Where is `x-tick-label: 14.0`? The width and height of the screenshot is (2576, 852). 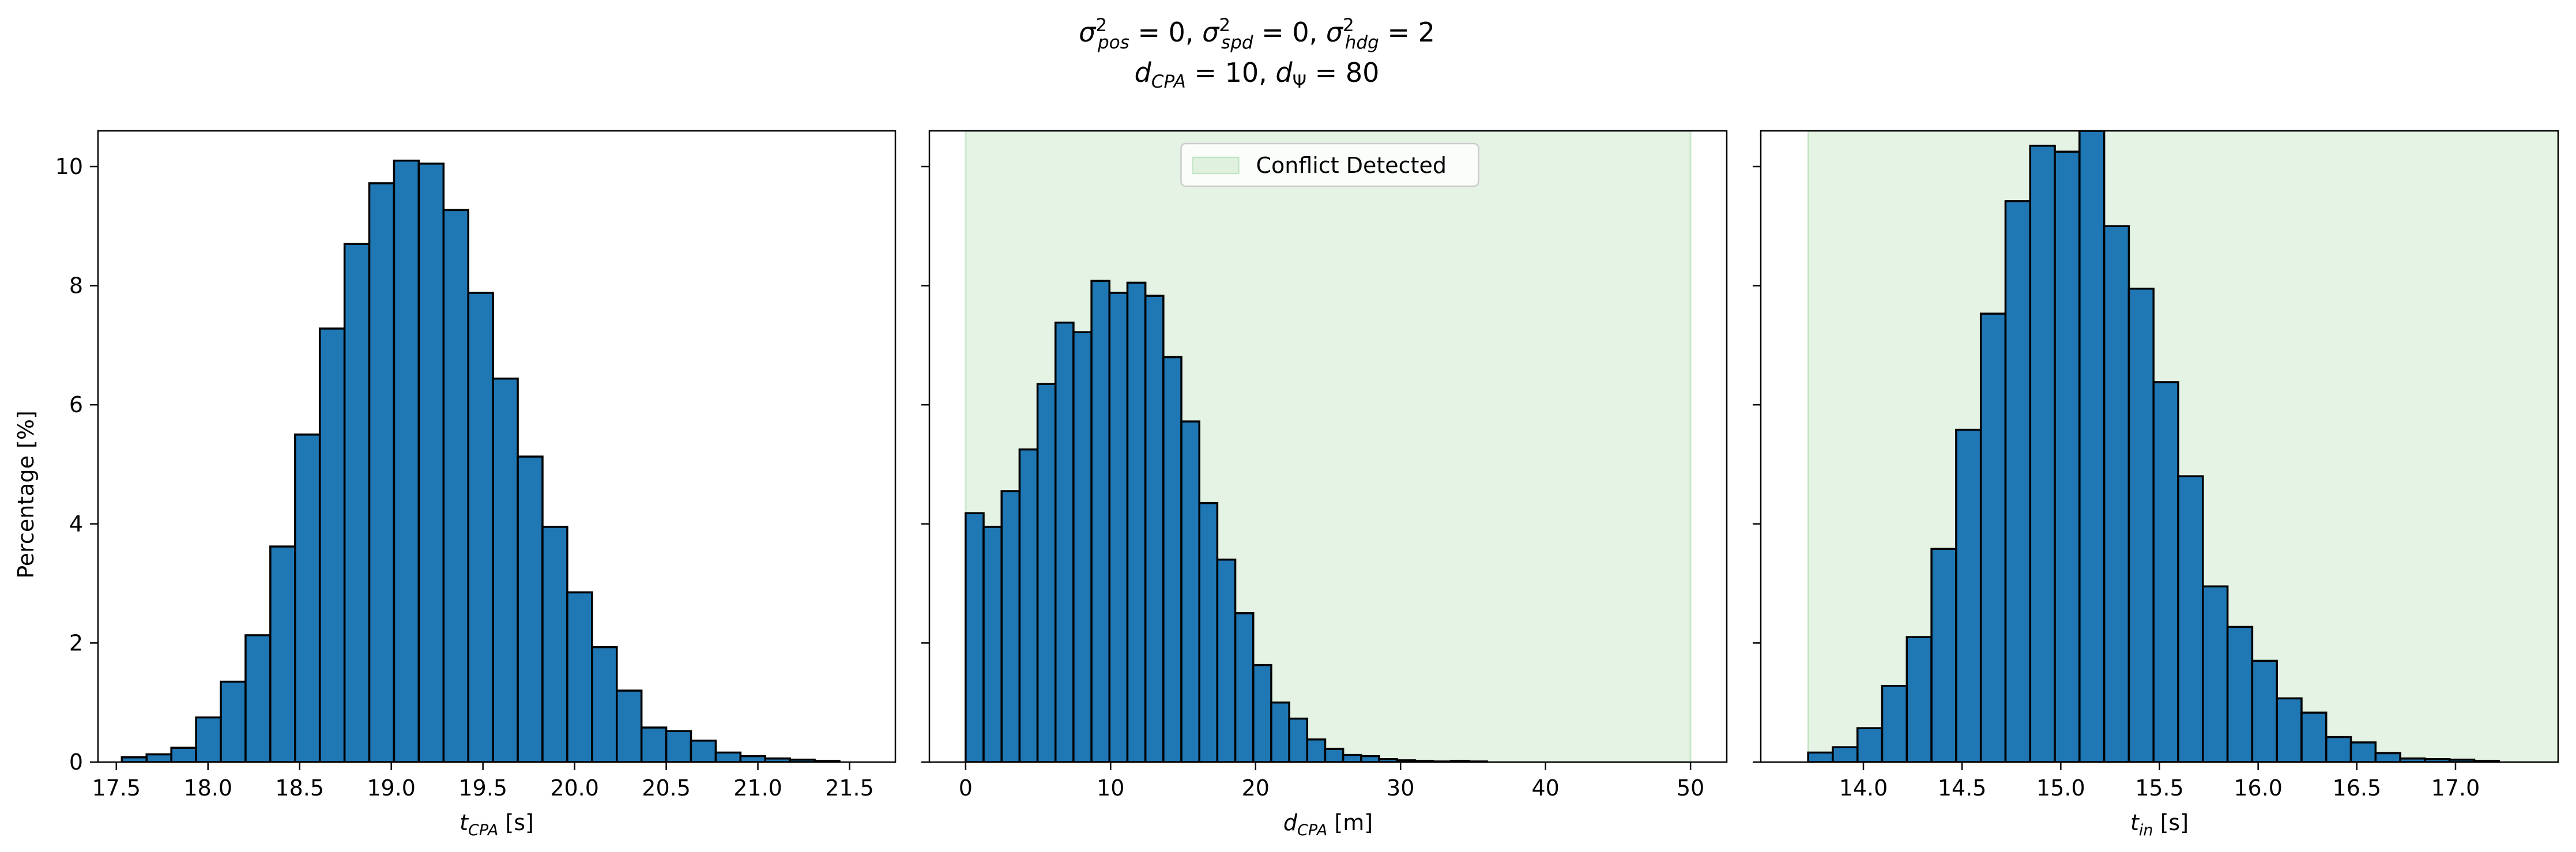
x-tick-label: 14.0 is located at coordinates (1863, 788).